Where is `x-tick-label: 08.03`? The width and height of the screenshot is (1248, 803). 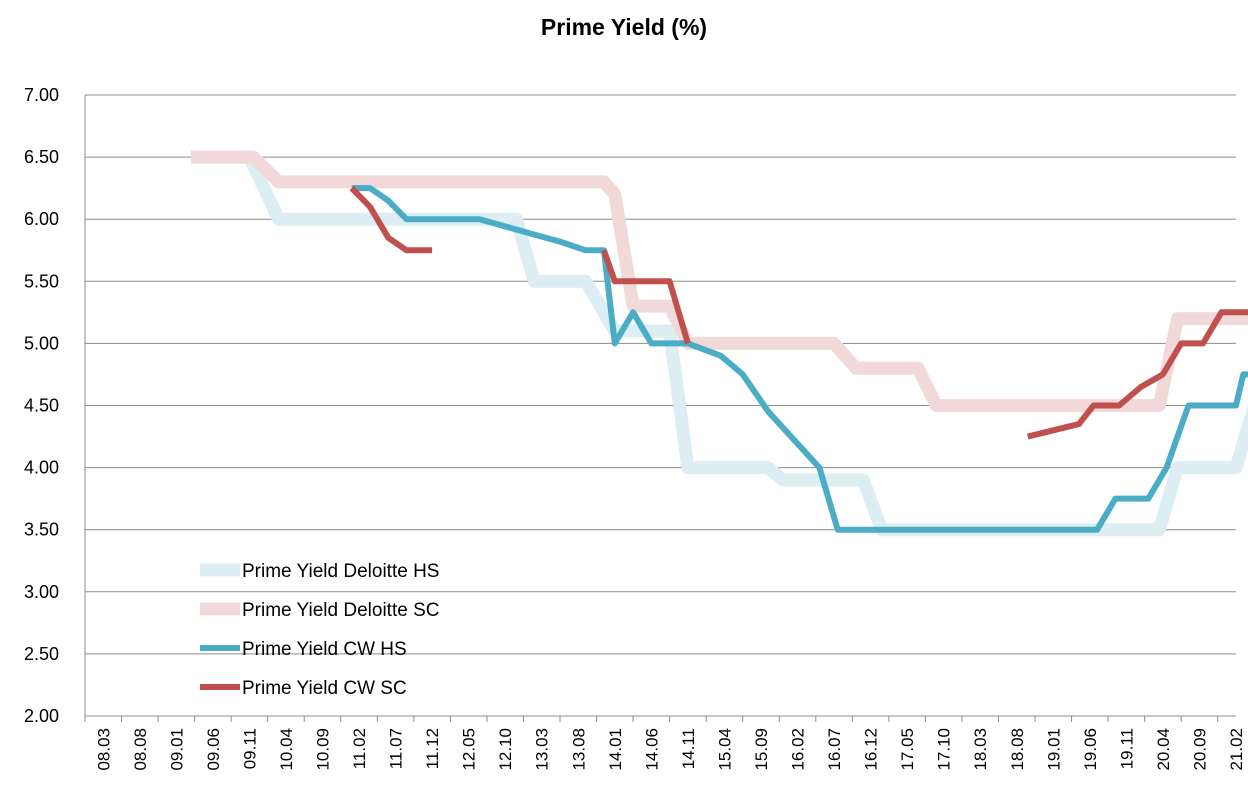
x-tick-label: 08.03 is located at coordinates (103, 749).